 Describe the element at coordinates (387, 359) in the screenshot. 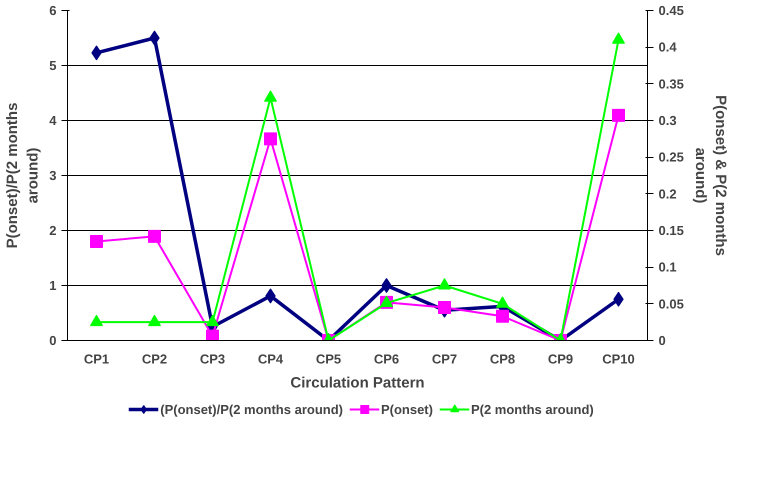

I see `x-tick-label: CP6` at that location.